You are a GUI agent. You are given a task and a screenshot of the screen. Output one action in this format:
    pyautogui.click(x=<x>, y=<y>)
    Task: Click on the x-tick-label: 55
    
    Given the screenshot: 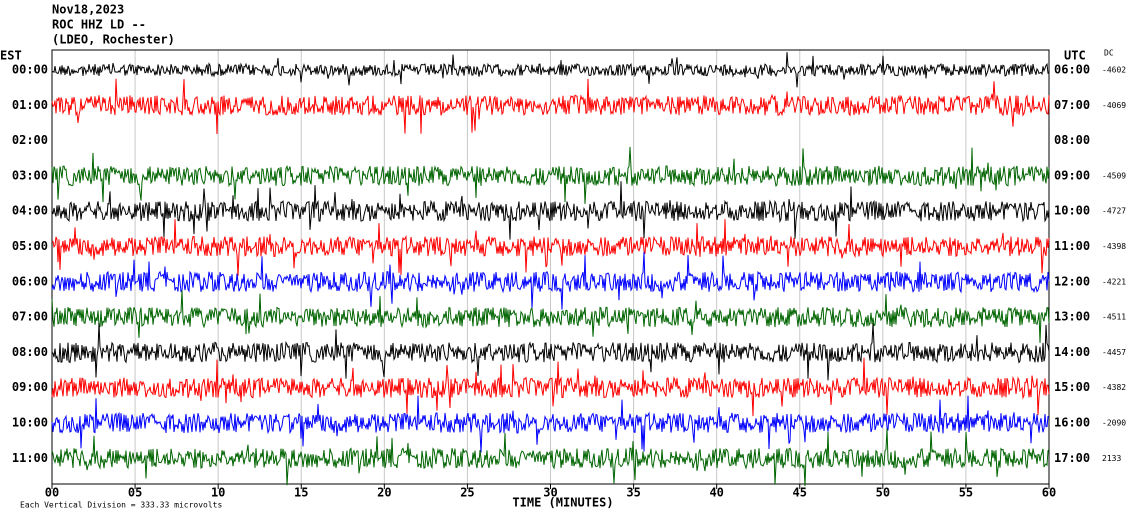 What is the action you would take?
    pyautogui.click(x=966, y=493)
    